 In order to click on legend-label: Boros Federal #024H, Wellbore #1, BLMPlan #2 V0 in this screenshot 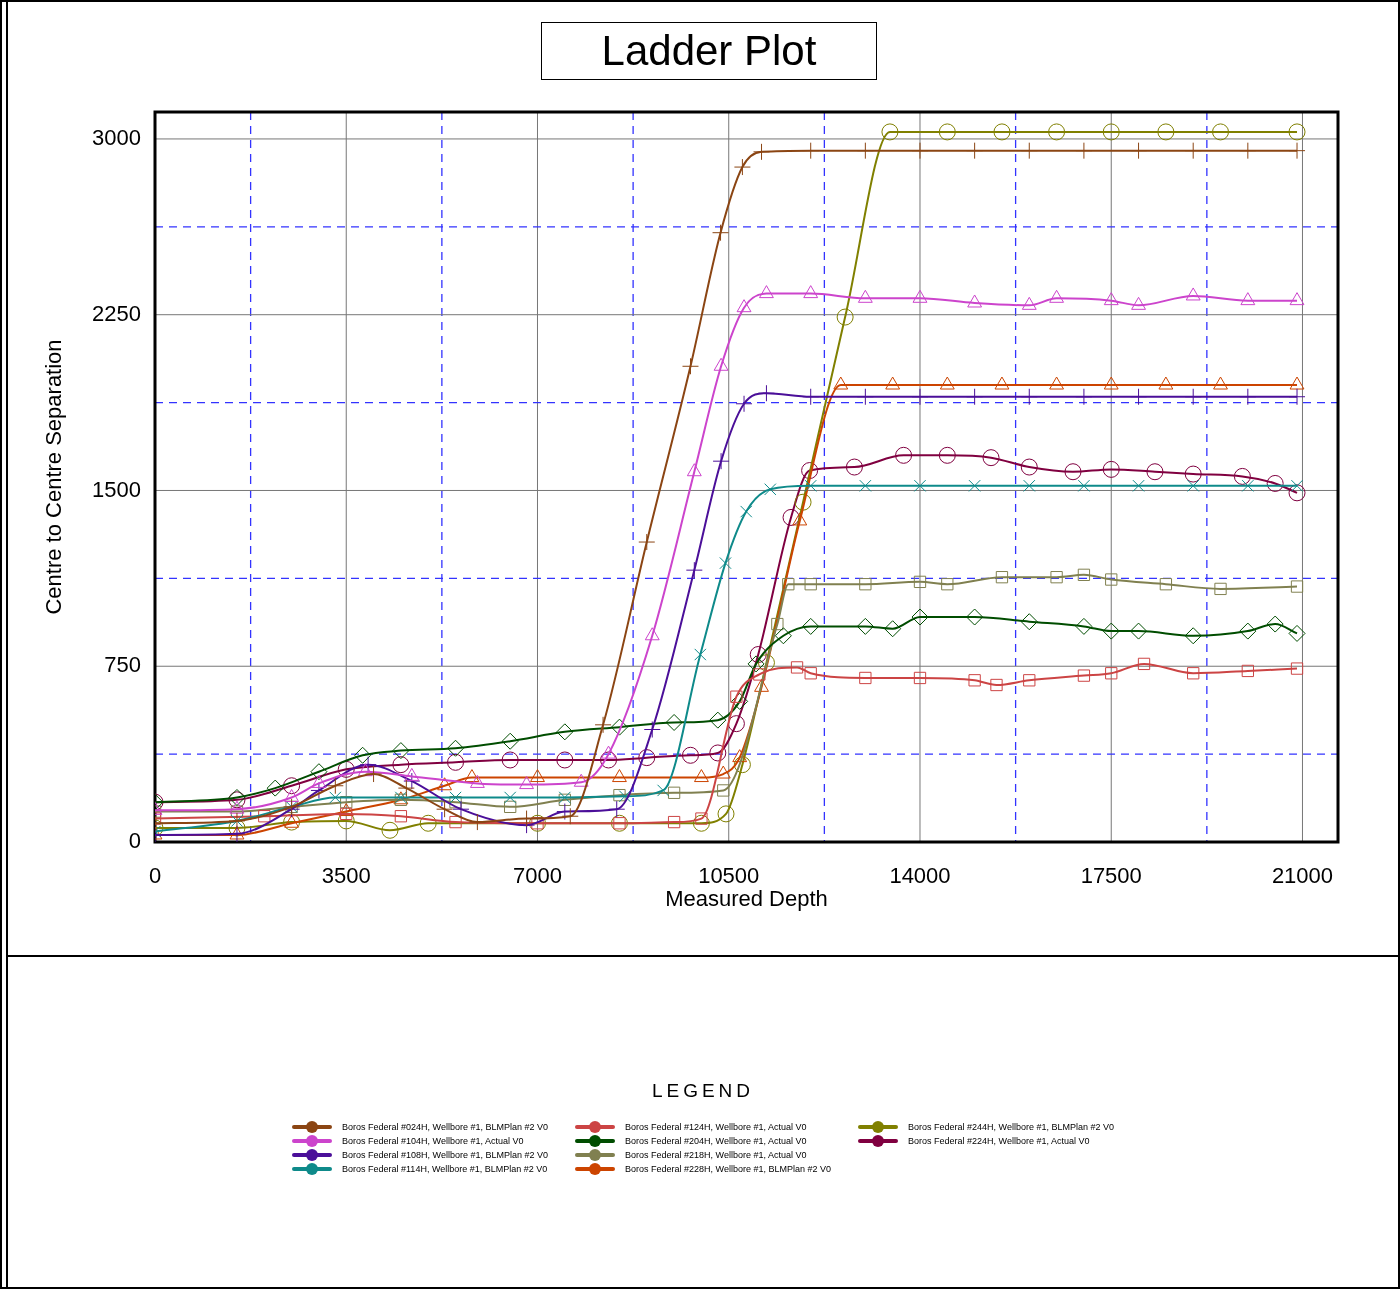, I will do `click(445, 1127)`.